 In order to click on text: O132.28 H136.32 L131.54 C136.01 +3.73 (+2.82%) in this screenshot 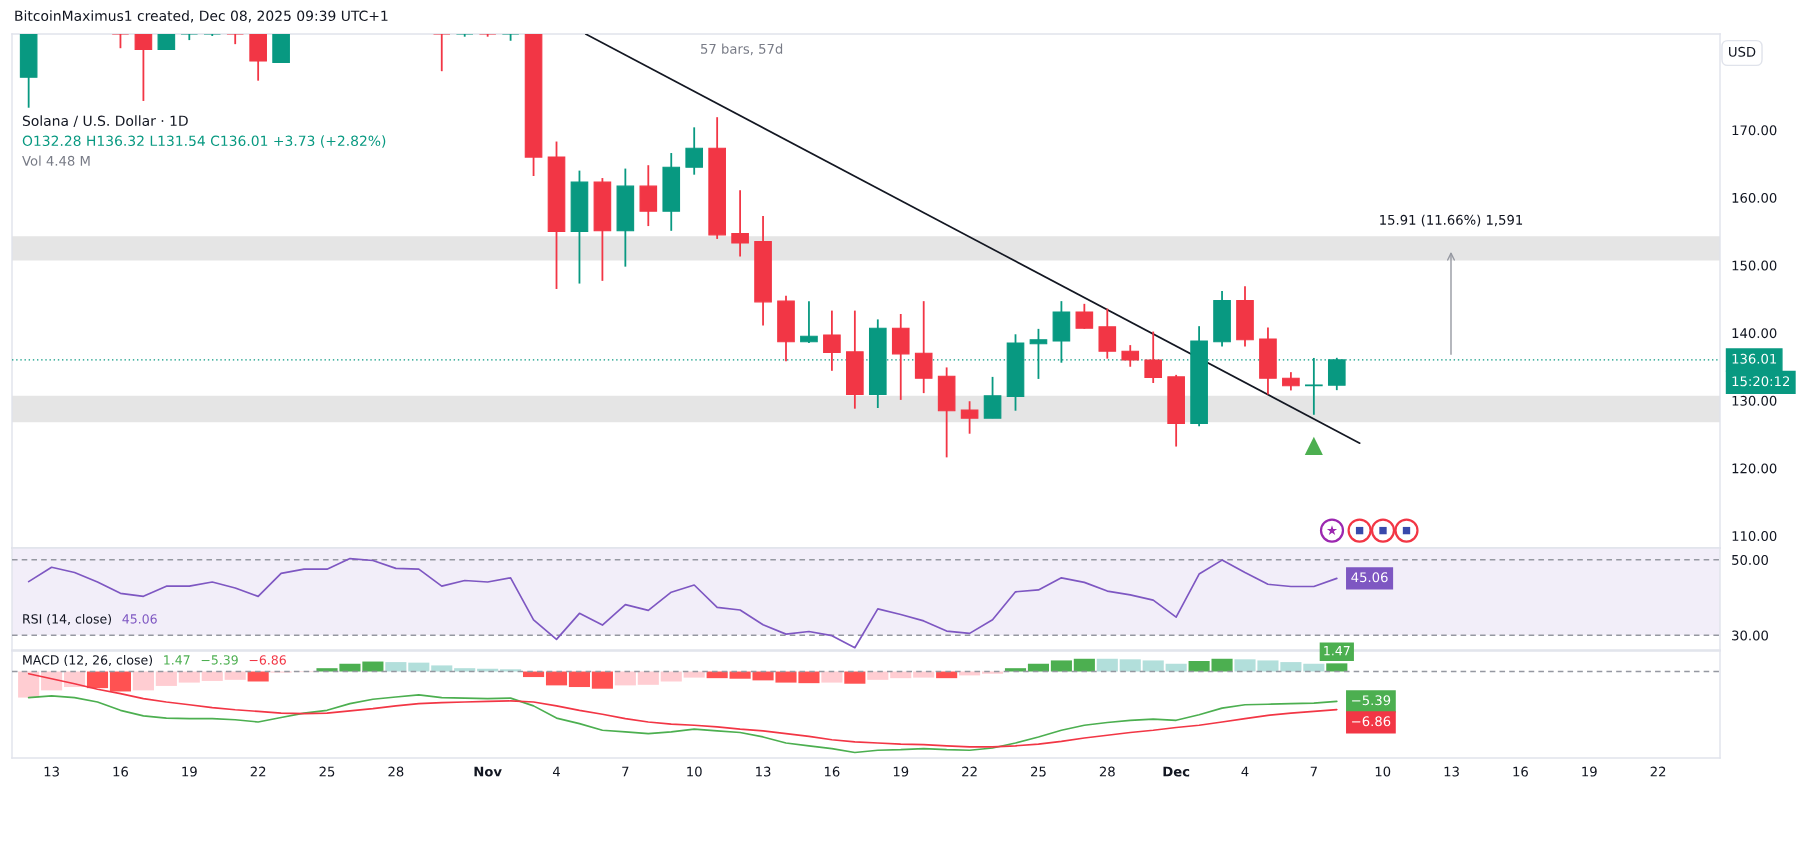, I will do `click(204, 141)`.